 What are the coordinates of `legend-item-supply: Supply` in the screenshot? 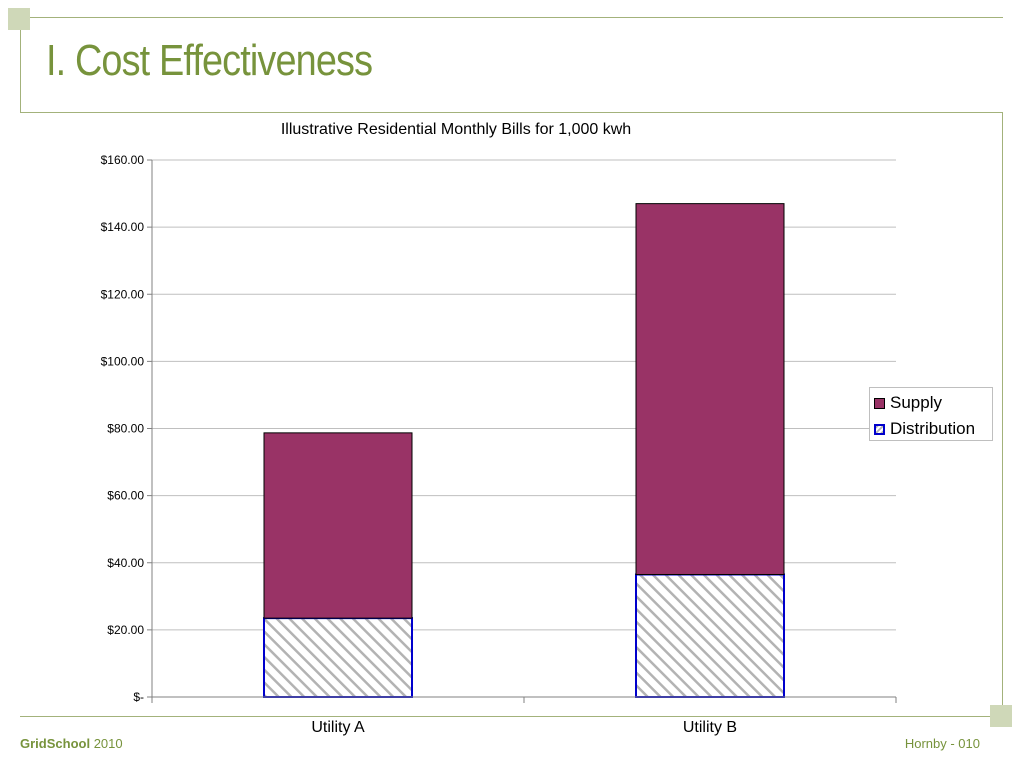 It's located at (908, 403).